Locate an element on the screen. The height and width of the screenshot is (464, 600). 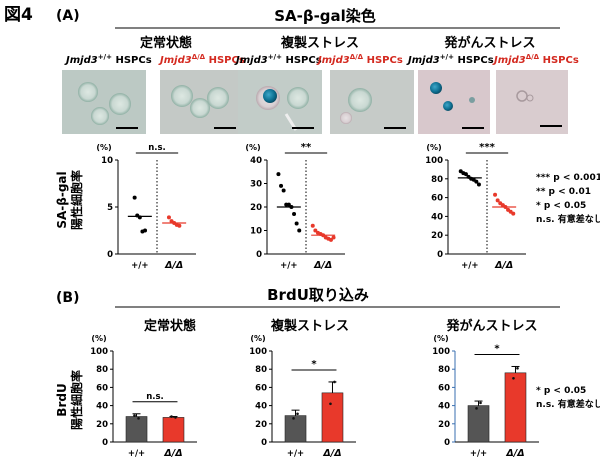
chart-4: (%) 0 20 40 60 80 100 +/+ Δ/Δ n.s. is located at coordinates (143, 396).